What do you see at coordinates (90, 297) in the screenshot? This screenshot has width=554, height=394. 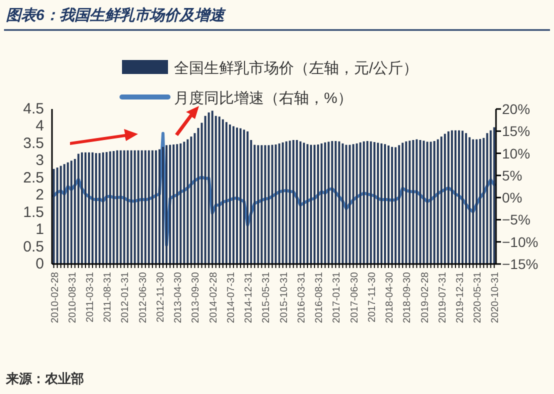 I see `x-tick-label: 2011-03-31` at bounding box center [90, 297].